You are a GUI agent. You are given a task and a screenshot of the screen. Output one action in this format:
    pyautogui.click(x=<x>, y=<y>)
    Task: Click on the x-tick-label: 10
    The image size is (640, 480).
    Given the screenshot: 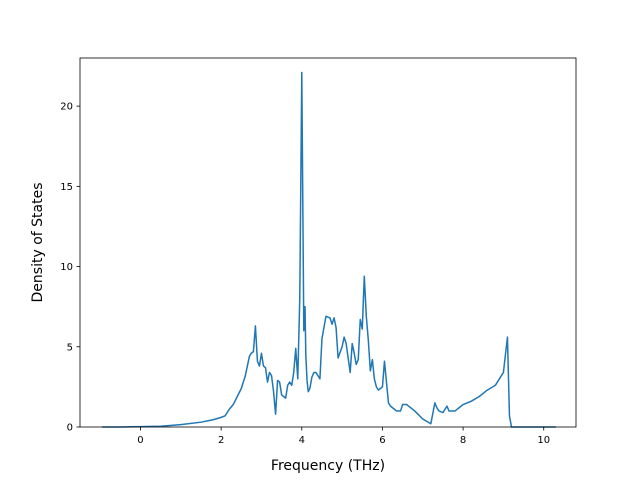 What is the action you would take?
    pyautogui.click(x=543, y=440)
    